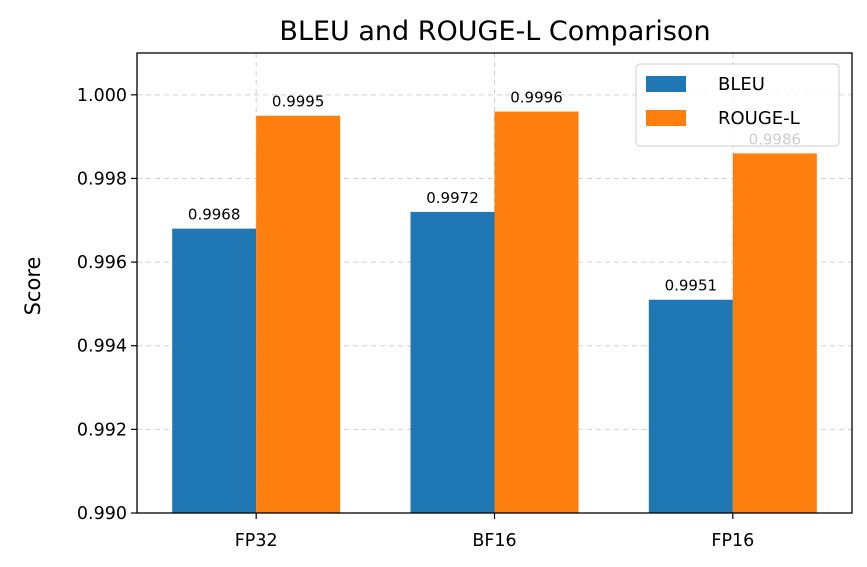 This screenshot has width=867, height=567. I want to click on legend-label: BLEU, so click(741, 84).